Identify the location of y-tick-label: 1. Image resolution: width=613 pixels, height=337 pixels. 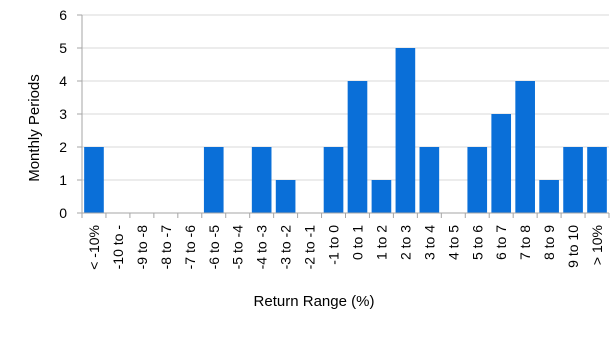
(63, 180).